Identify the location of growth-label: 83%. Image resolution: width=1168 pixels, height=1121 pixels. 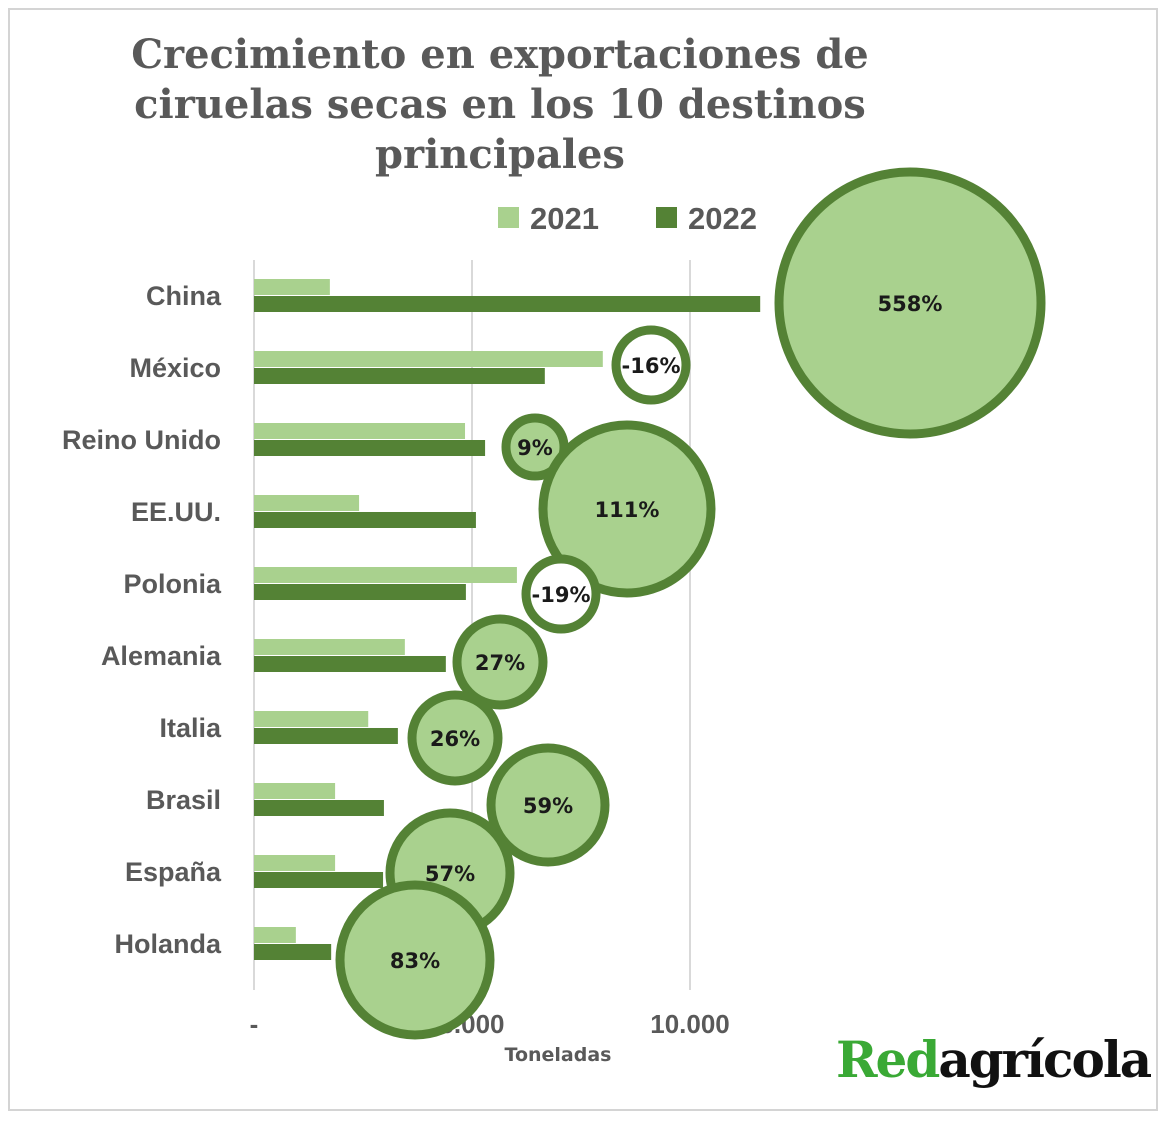
(415, 961).